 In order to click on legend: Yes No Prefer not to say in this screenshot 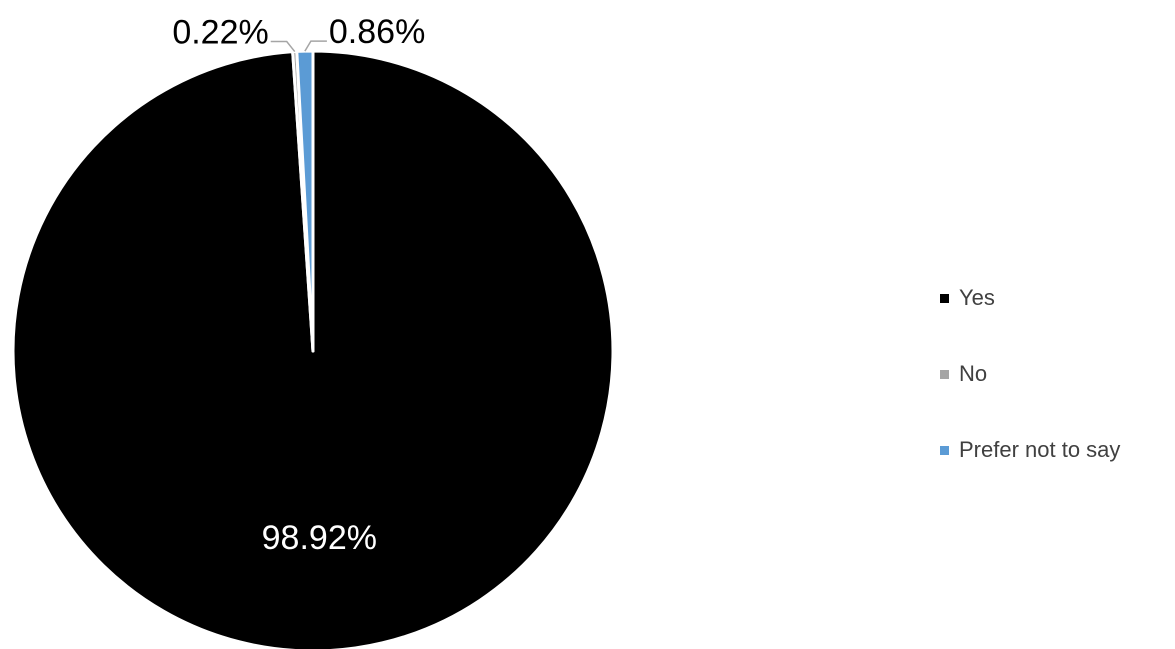, I will do `click(1054, 378)`.